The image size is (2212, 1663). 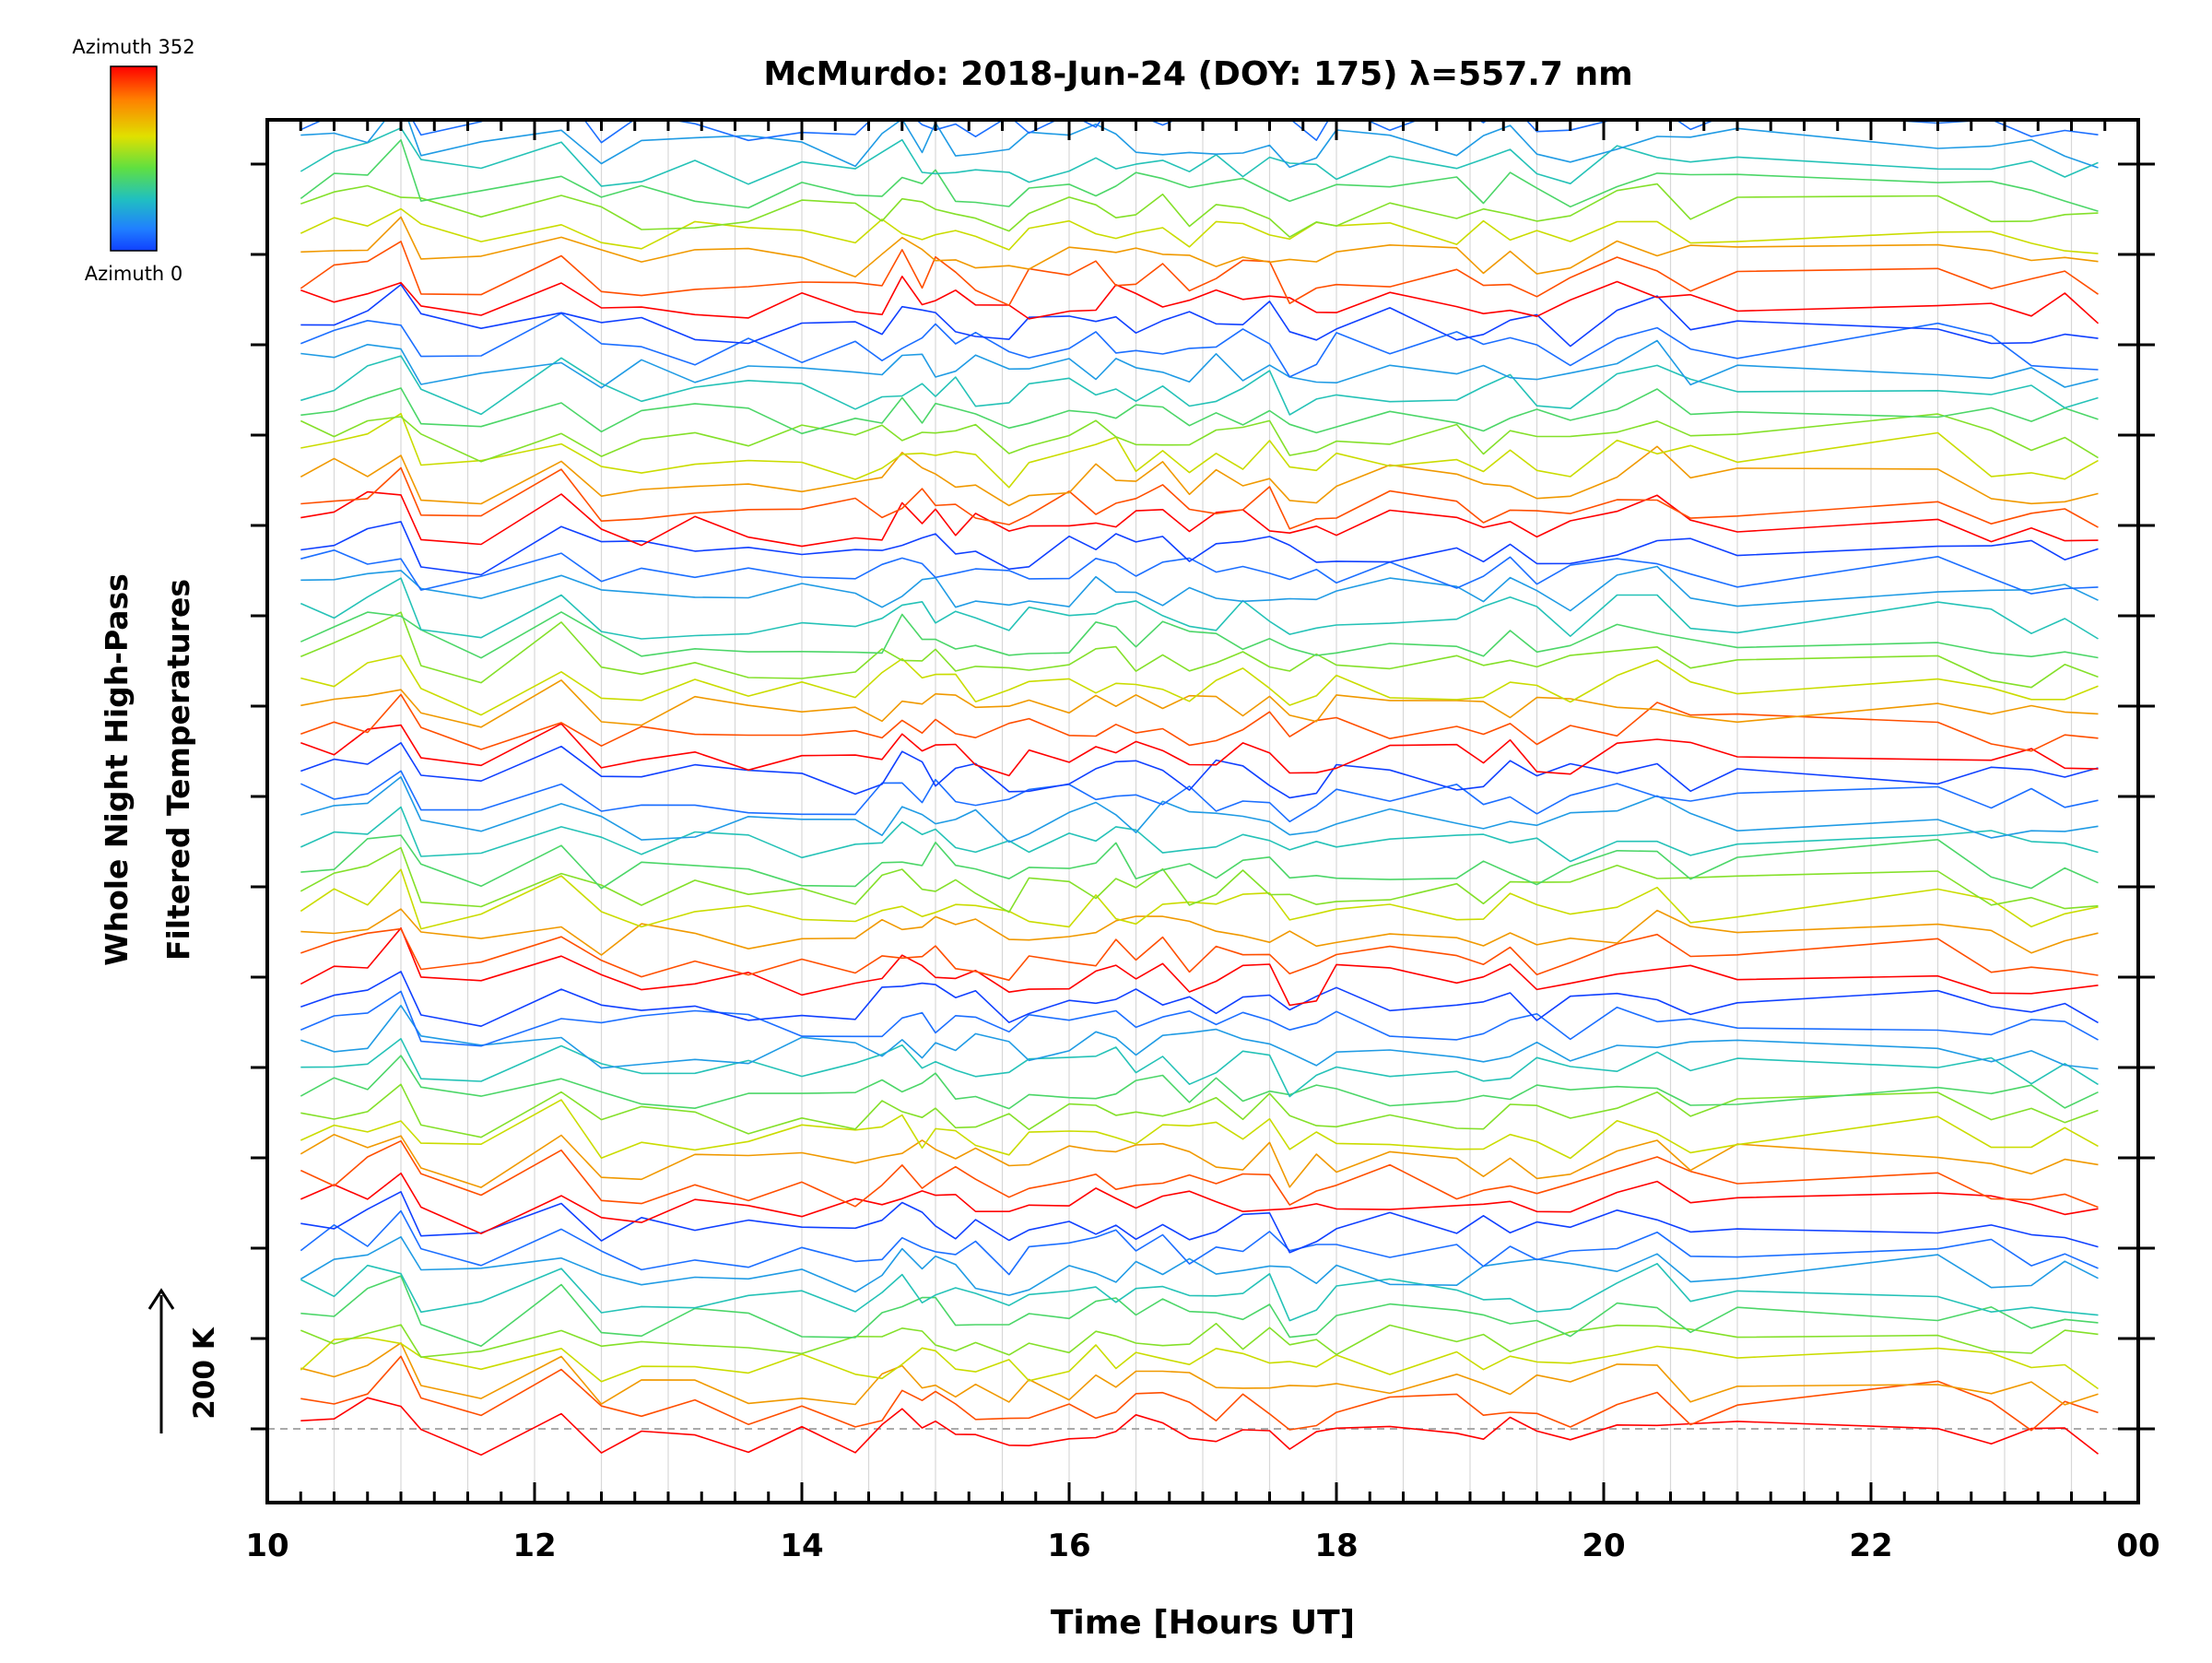 I want to click on y-axis-label-line1: Whole Night High-Pass, so click(x=117, y=769).